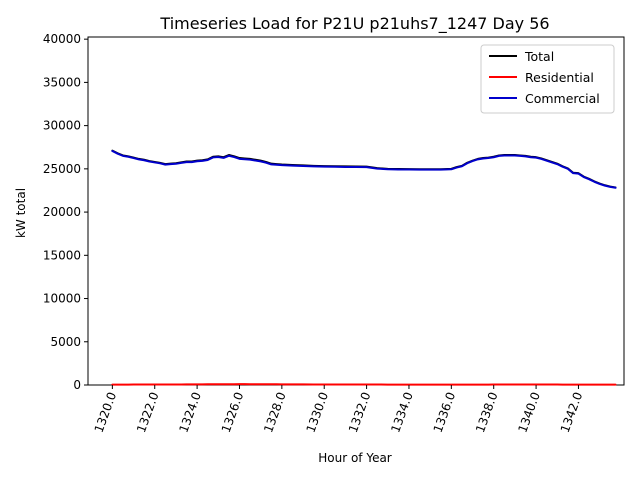 Image resolution: width=640 pixels, height=480 pixels. I want to click on y-axis-ticks: 0 5000 10000 15000 20000 25000 30000 35000 40000, so click(65, 212).